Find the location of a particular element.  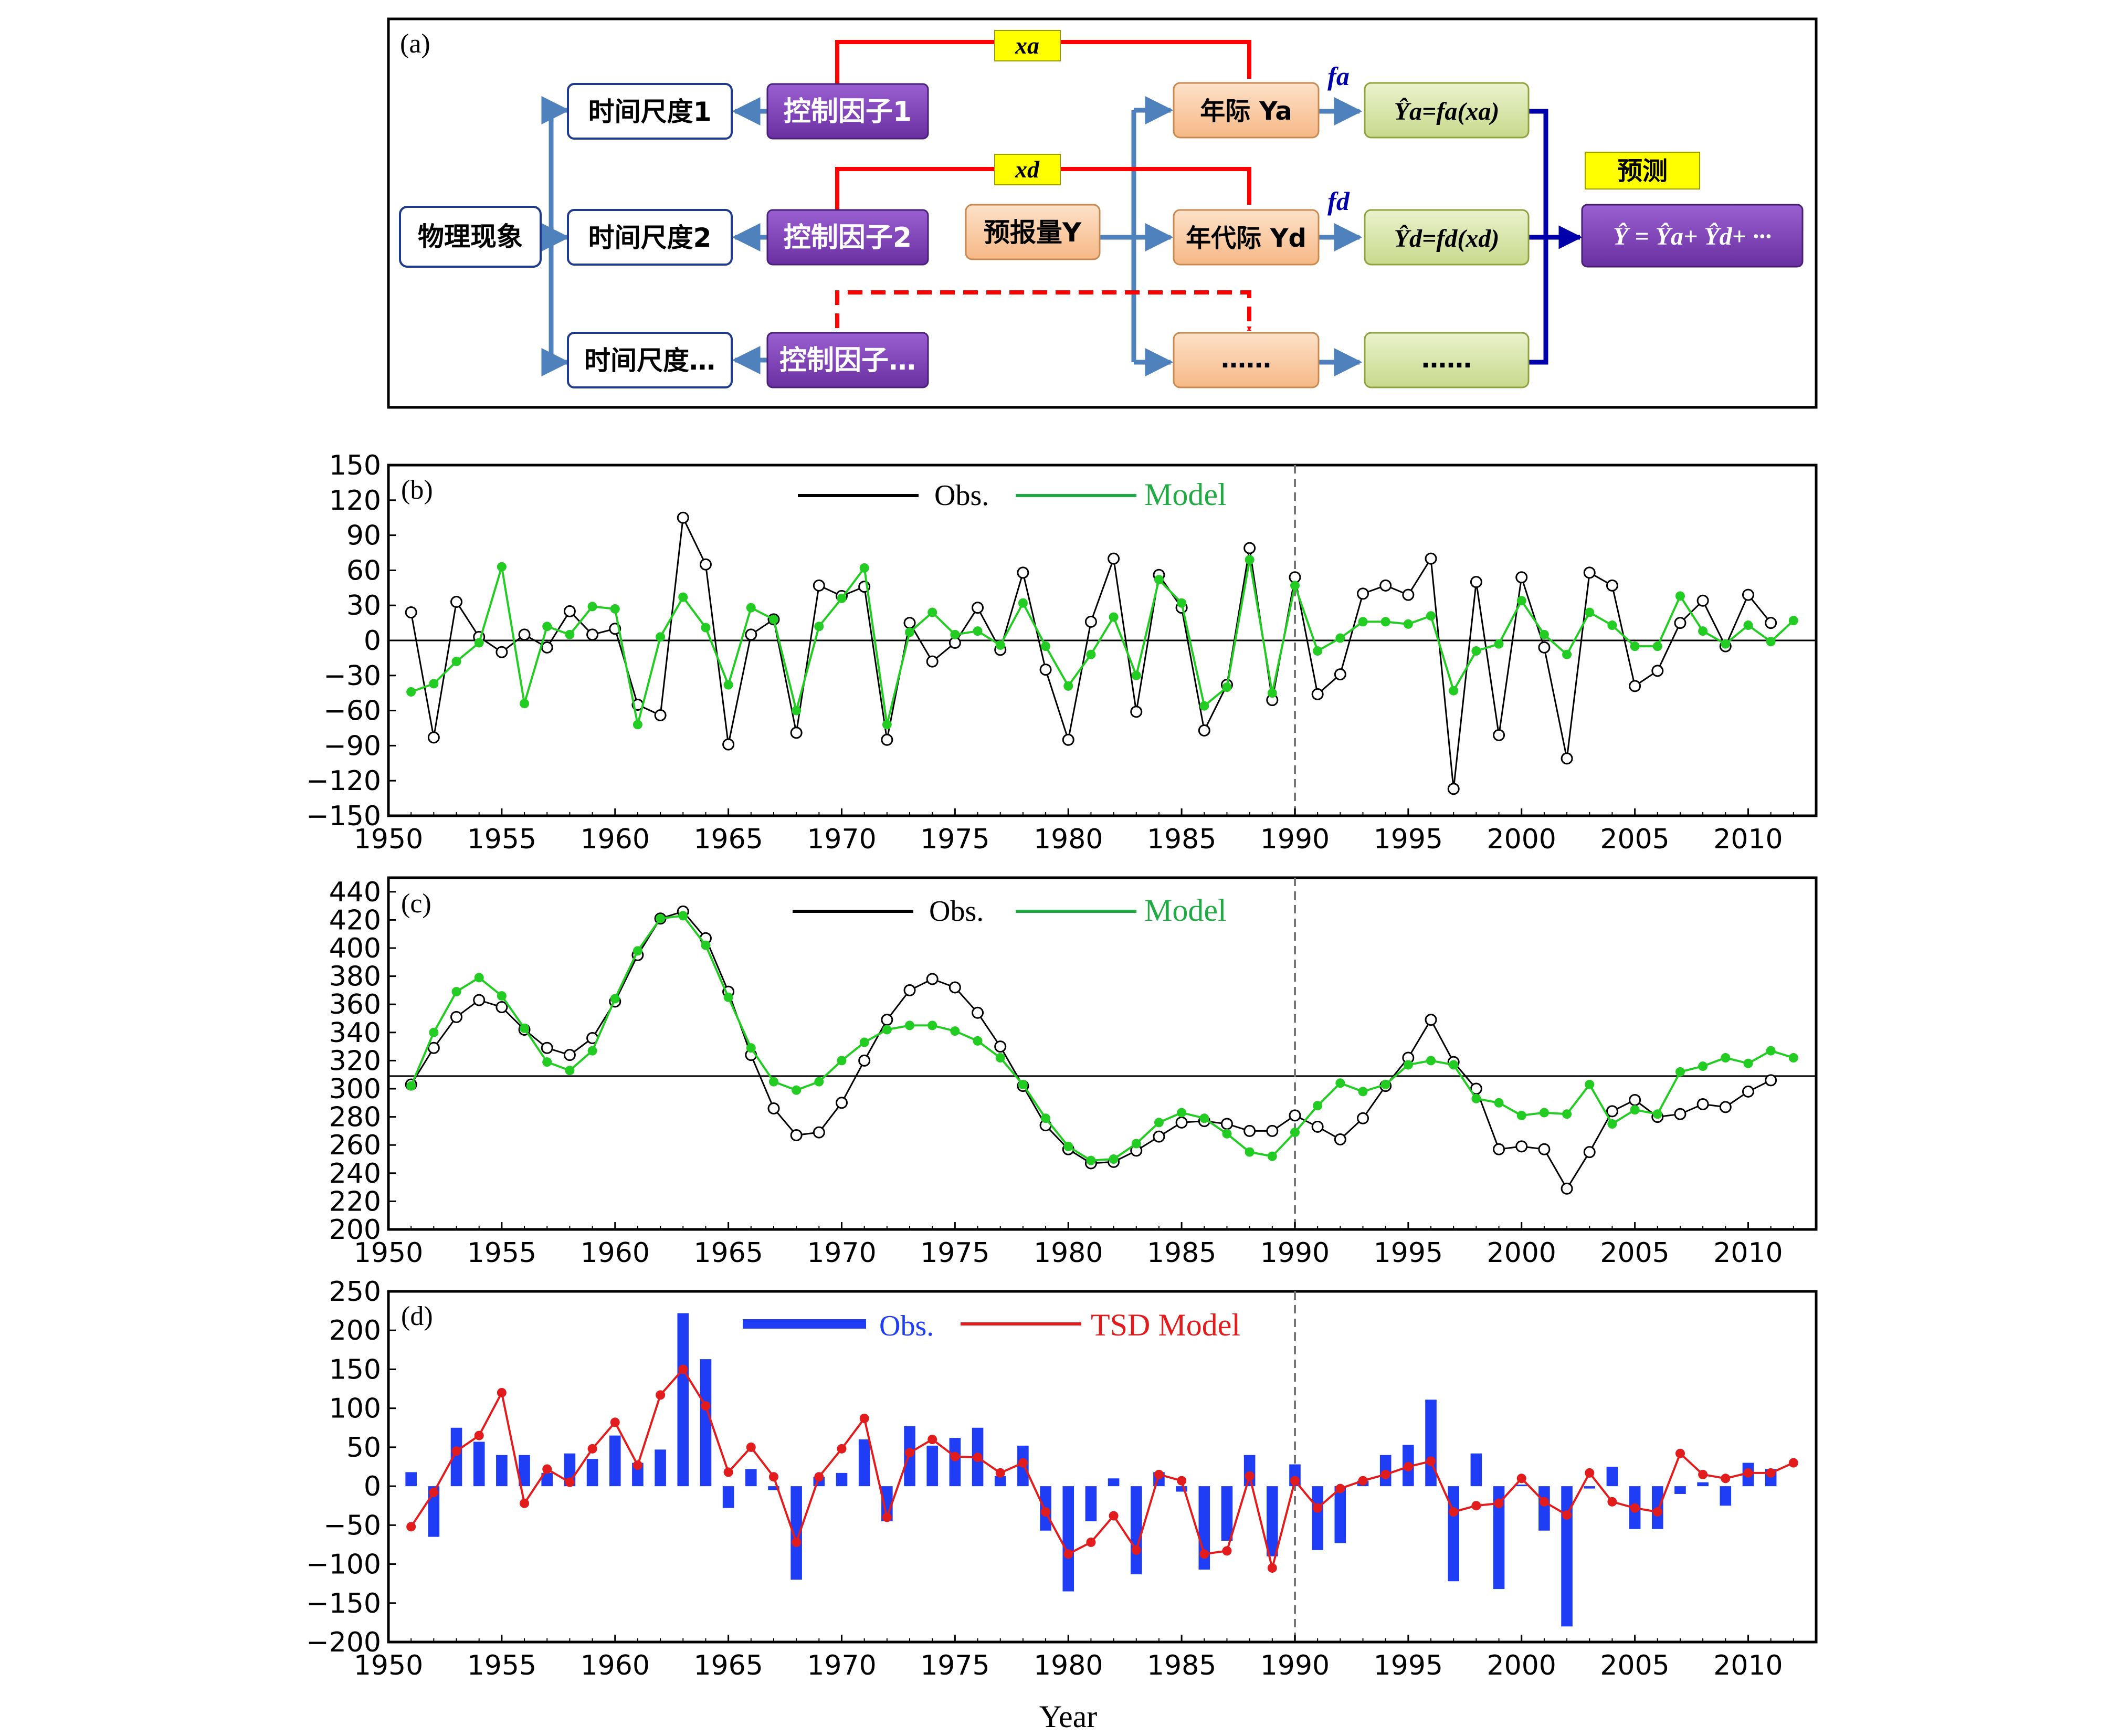

y-tick-label: 340 is located at coordinates (355, 1033).